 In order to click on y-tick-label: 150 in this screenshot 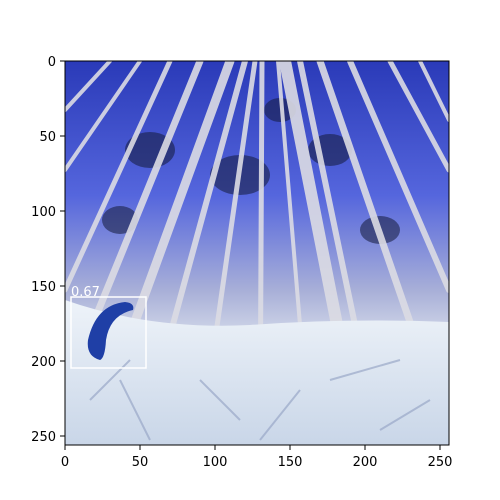, I will do `click(43, 287)`.